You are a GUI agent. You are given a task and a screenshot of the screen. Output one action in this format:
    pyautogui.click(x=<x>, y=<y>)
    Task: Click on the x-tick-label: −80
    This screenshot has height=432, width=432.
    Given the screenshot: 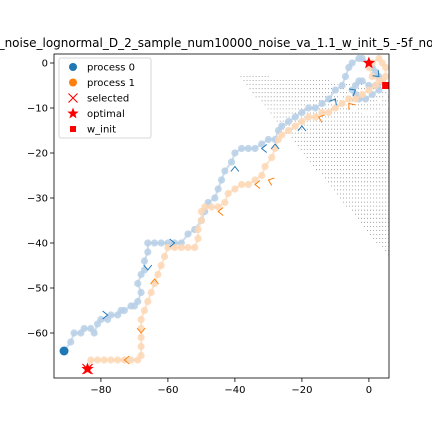 What is the action you would take?
    pyautogui.click(x=100, y=390)
    